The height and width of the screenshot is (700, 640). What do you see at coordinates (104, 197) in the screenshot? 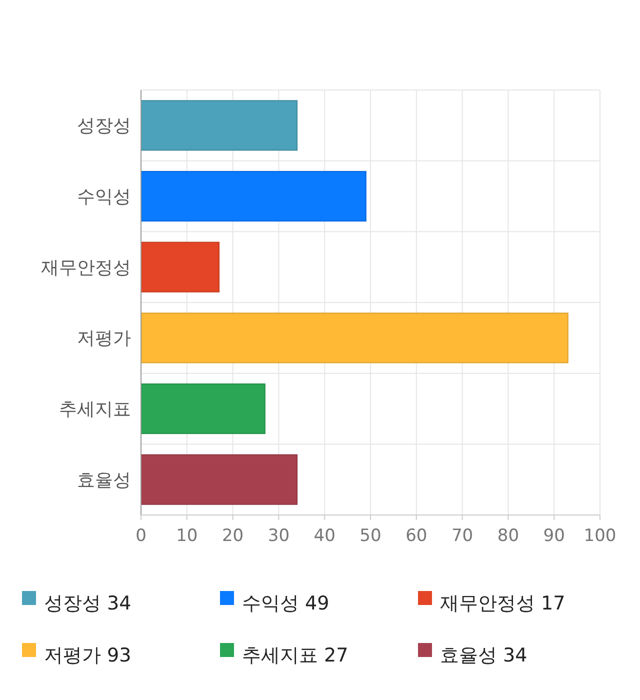
I see `y-tick-label: 수익성` at bounding box center [104, 197].